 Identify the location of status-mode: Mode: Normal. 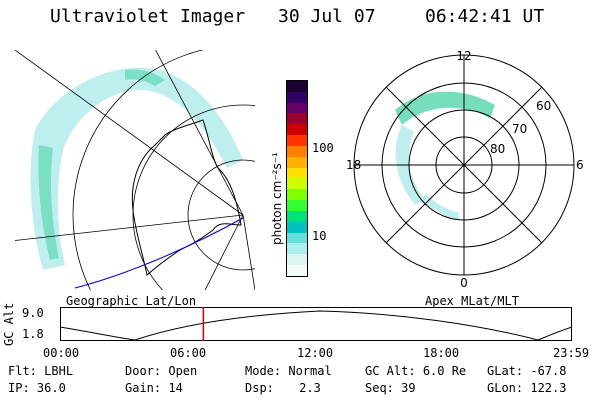
(288, 371).